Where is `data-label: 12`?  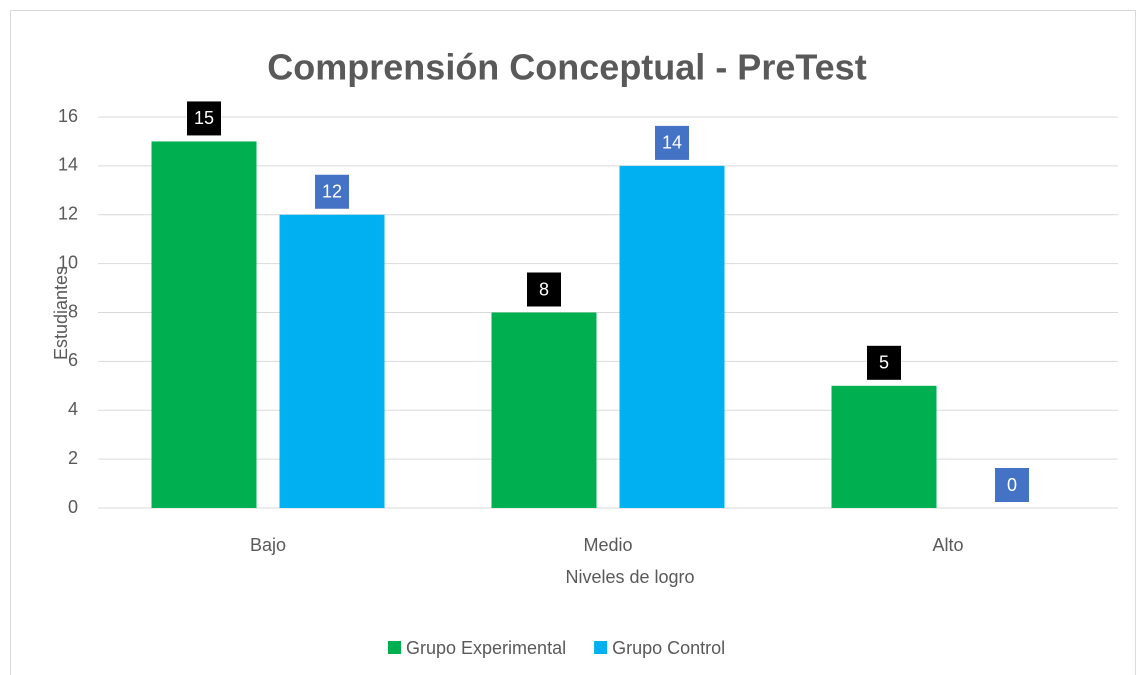 data-label: 12 is located at coordinates (332, 192).